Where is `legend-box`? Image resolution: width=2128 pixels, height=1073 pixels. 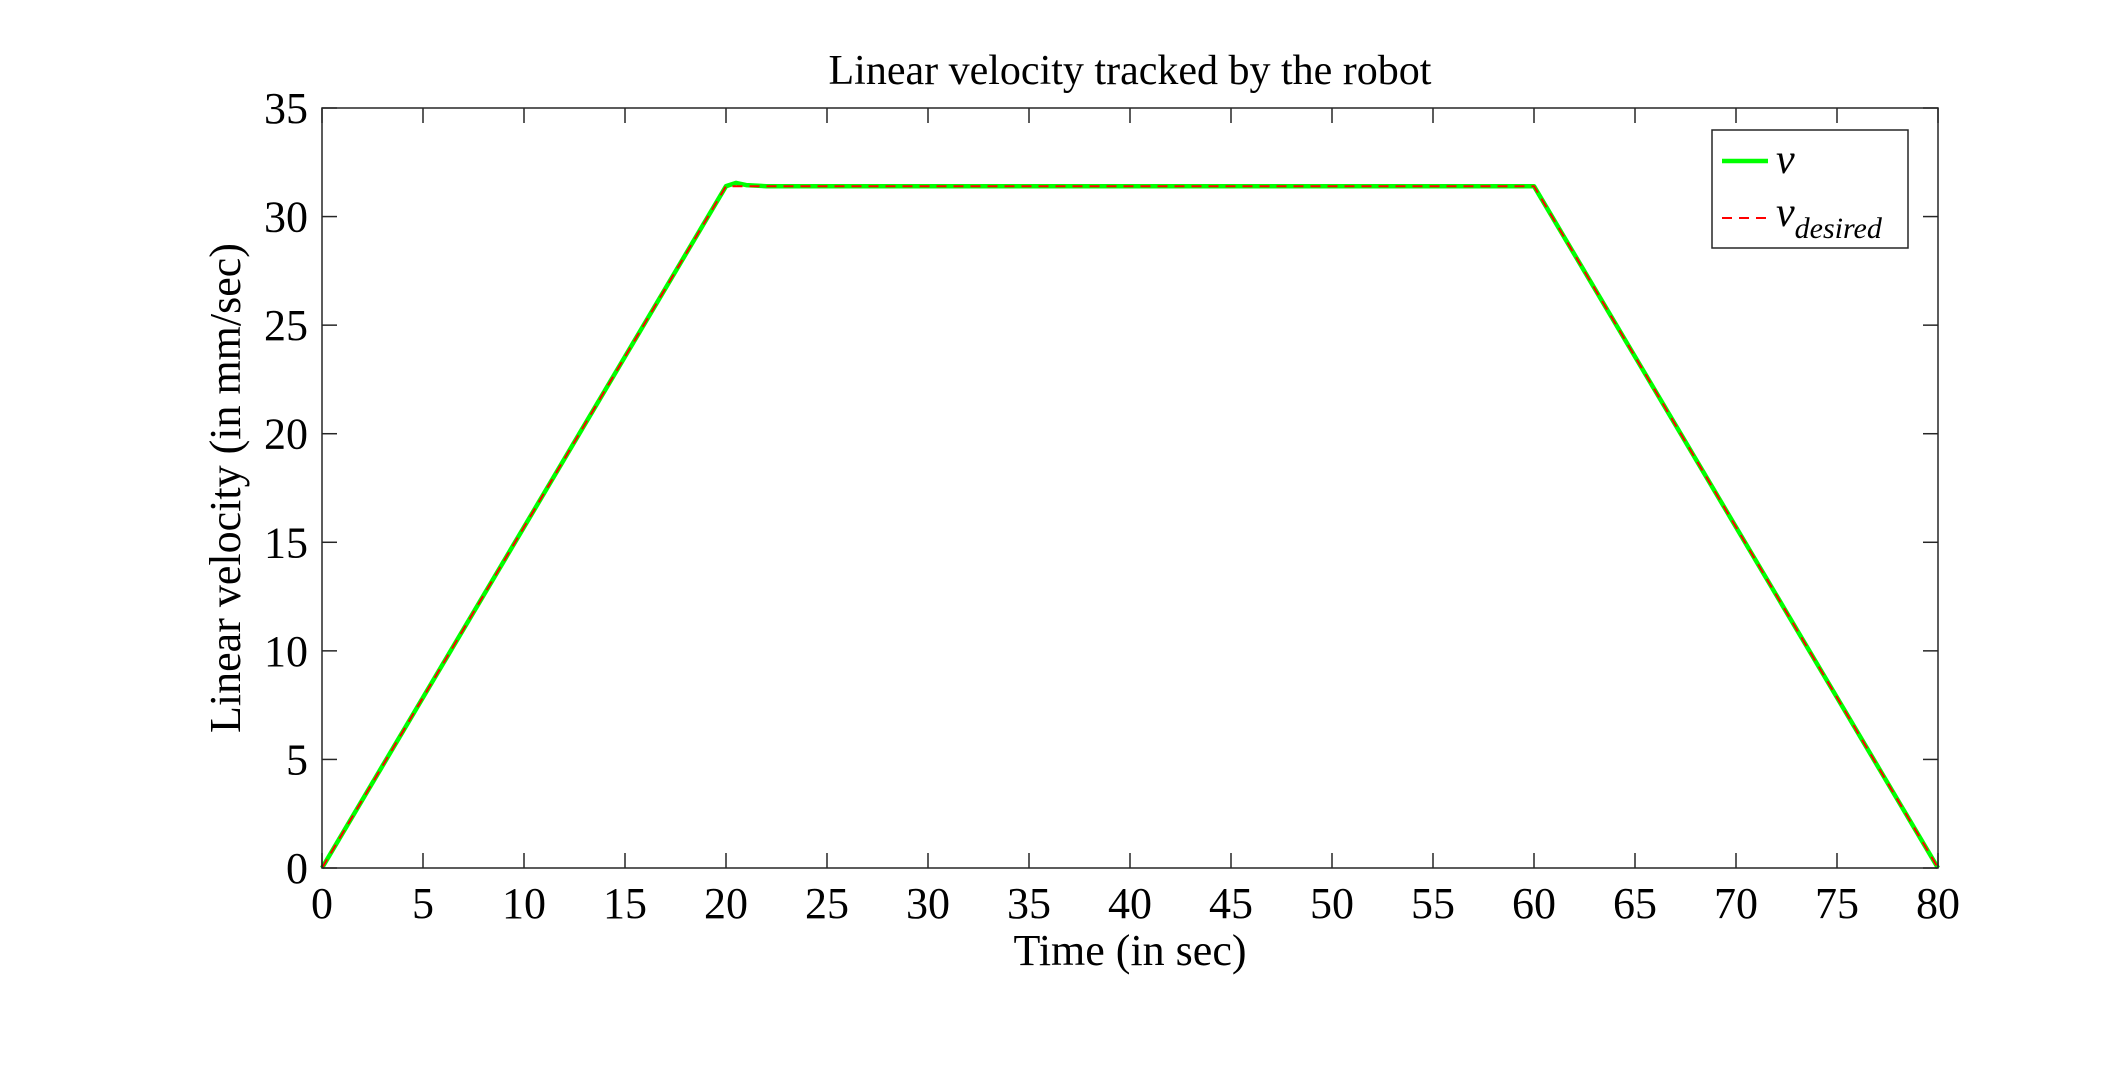 legend-box is located at coordinates (1810, 189).